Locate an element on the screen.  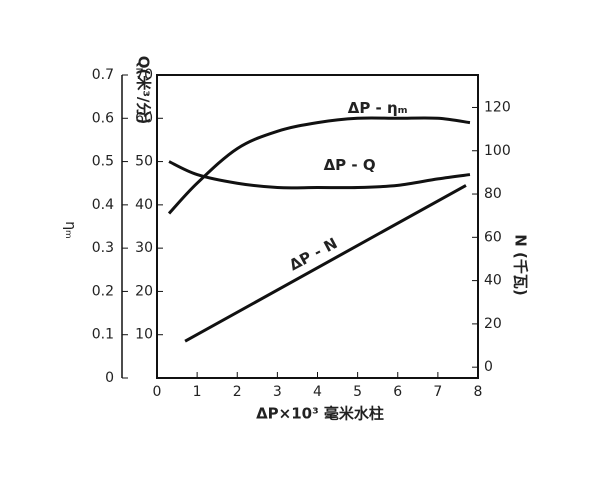
y2-tick-label: 100 is located at coordinates (497, 151).